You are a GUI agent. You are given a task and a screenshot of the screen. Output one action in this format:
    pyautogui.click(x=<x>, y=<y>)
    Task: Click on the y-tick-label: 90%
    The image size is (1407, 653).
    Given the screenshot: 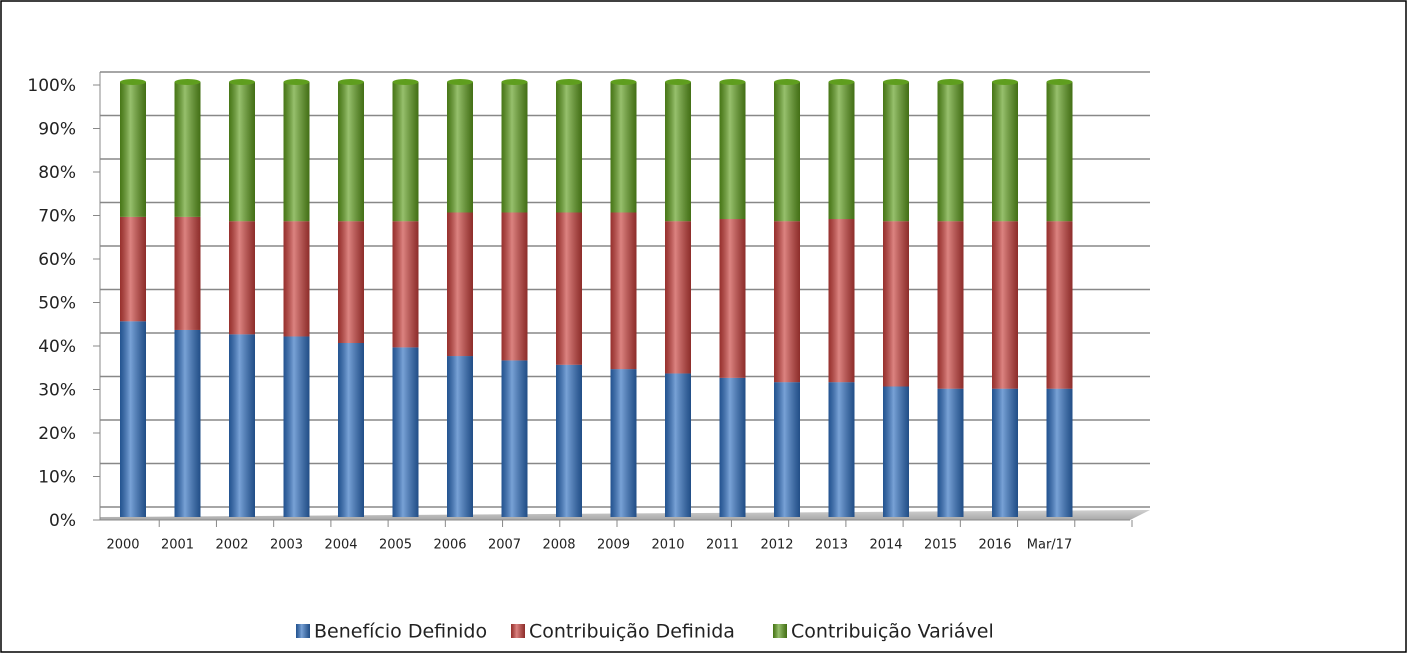 What is the action you would take?
    pyautogui.click(x=57, y=130)
    